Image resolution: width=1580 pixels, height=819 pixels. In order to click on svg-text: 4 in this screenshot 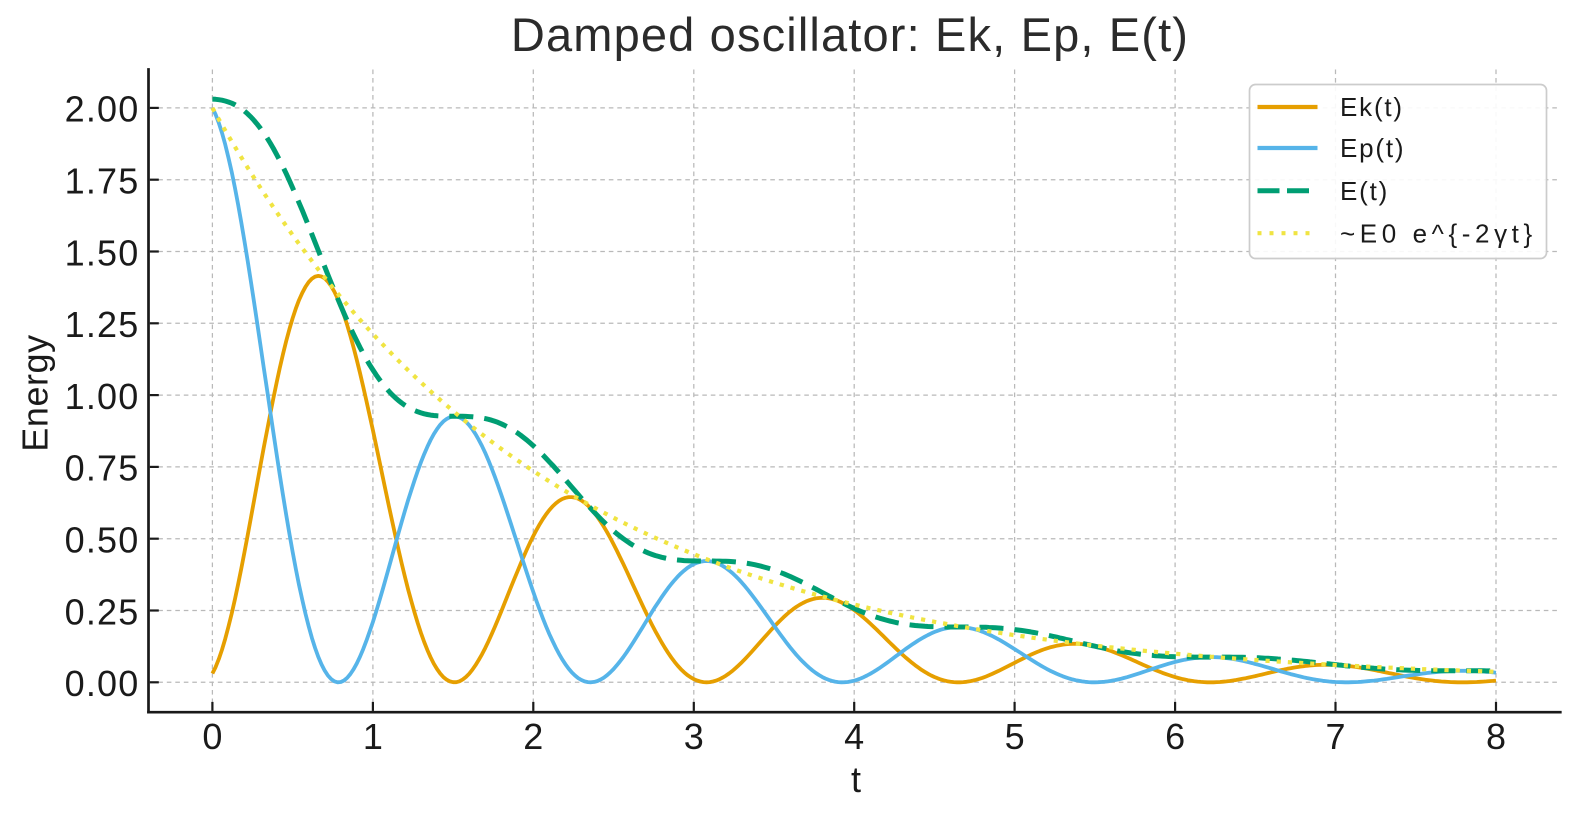, I will do `click(854, 736)`.